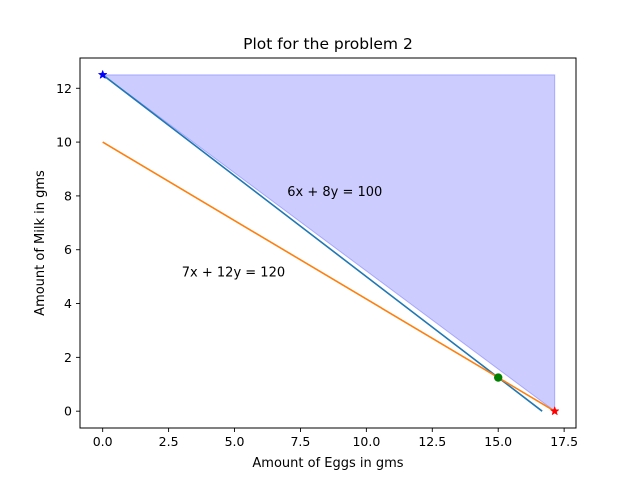 Image resolution: width=640 pixels, height=480 pixels. I want to click on x-tick-label: 5.0, so click(235, 441).